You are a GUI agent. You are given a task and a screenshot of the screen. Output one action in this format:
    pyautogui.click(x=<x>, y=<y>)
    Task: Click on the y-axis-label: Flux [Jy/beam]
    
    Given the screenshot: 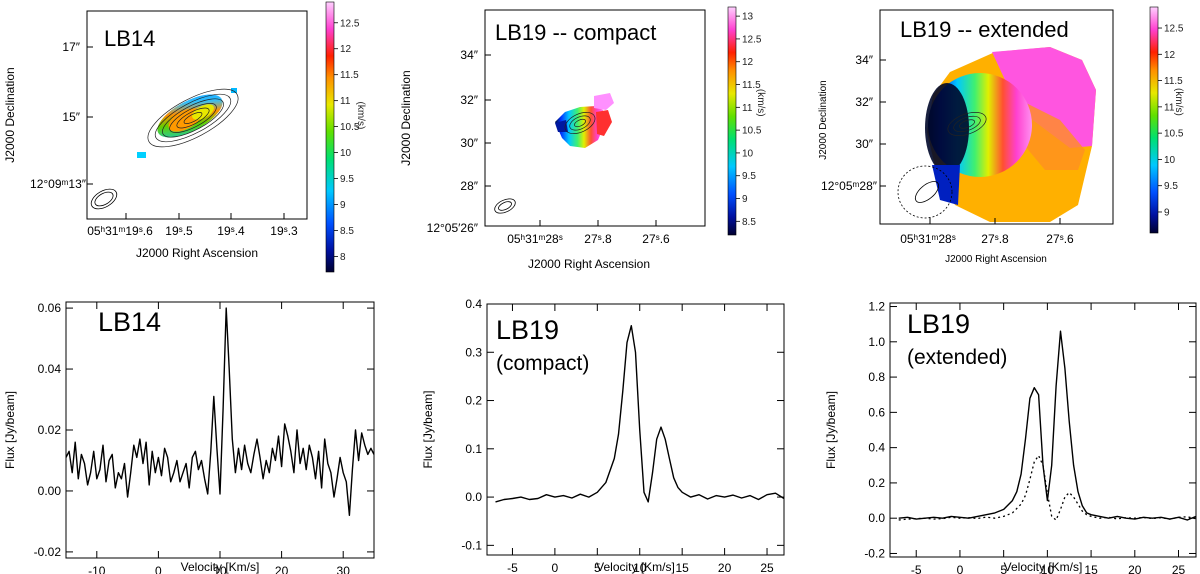 What is the action you would take?
    pyautogui.click(x=428, y=429)
    